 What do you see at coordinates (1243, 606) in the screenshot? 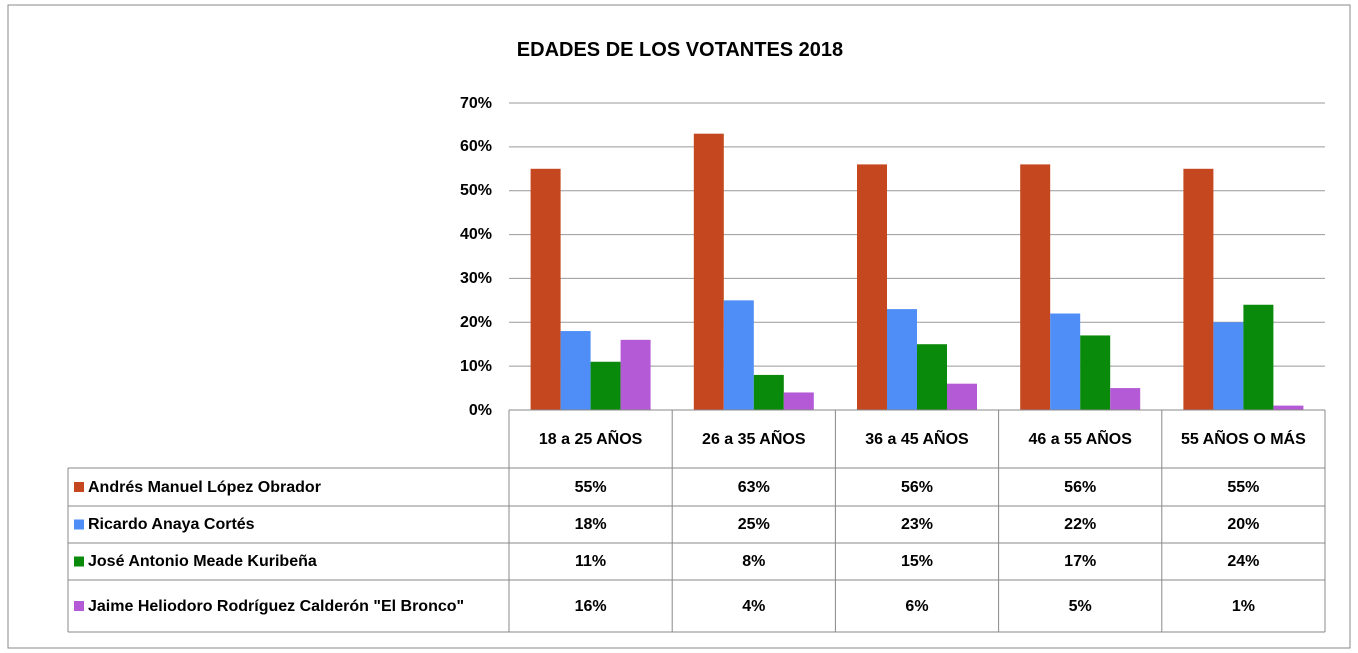
I see `table-value: 1%` at bounding box center [1243, 606].